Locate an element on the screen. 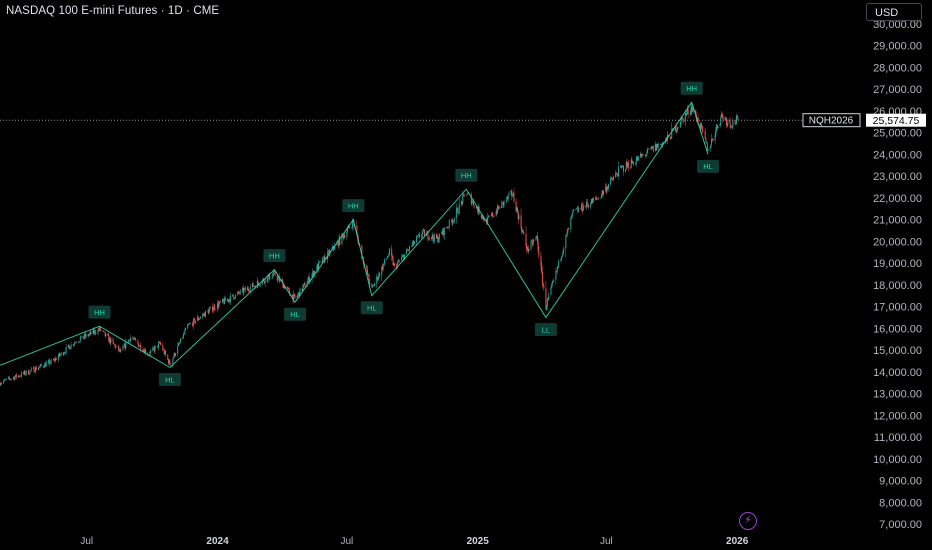 The height and width of the screenshot is (550, 932). price-axis-tick: 20,000.00 is located at coordinates (897, 242).